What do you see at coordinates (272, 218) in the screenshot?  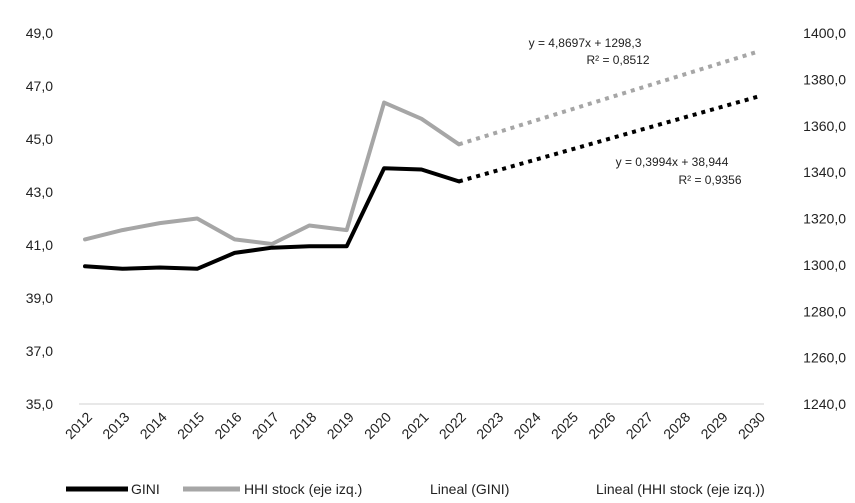 I see `series-line-gini` at bounding box center [272, 218].